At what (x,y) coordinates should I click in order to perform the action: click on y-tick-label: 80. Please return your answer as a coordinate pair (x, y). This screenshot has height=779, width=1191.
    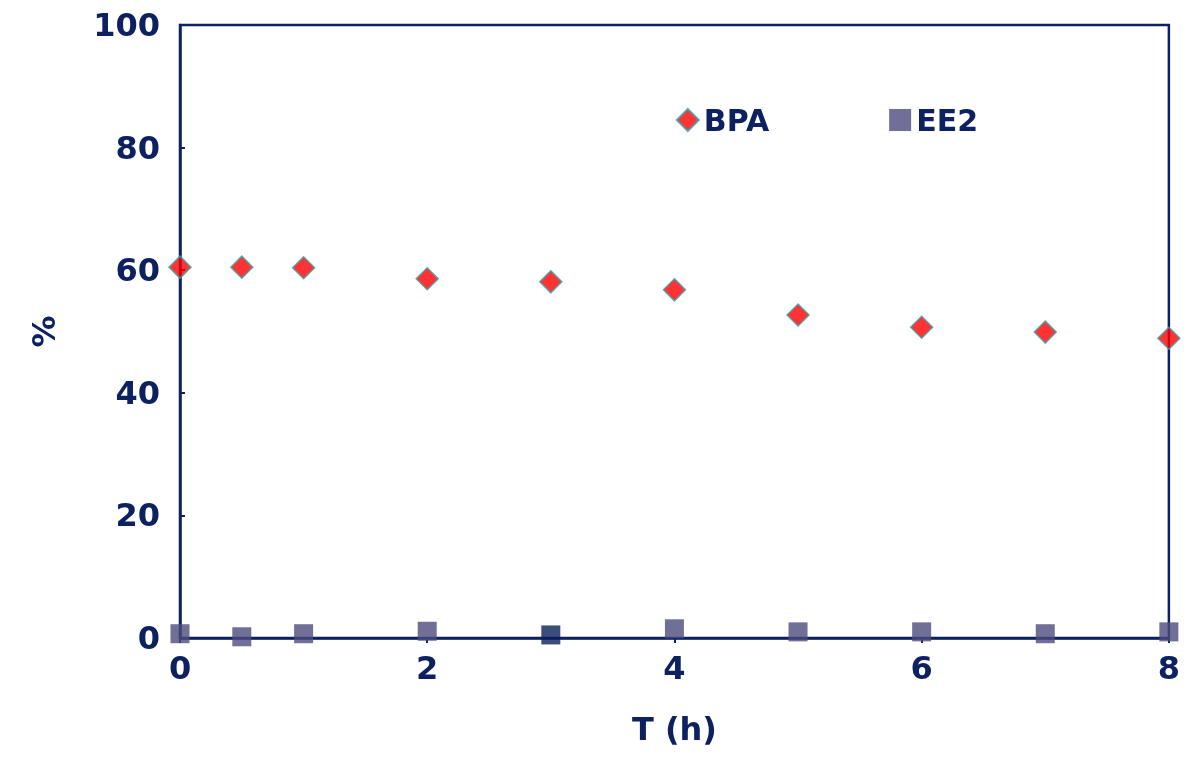
    Looking at the image, I should click on (137, 147).